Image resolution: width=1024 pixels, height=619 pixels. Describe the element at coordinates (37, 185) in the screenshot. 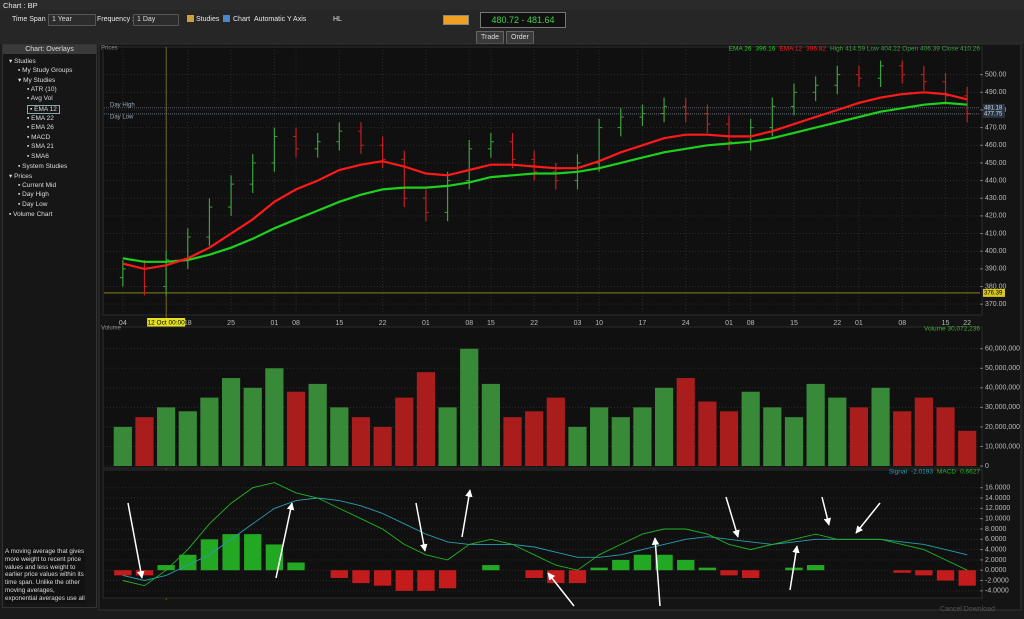

I see `tree-item: ▪ Current Mid` at that location.